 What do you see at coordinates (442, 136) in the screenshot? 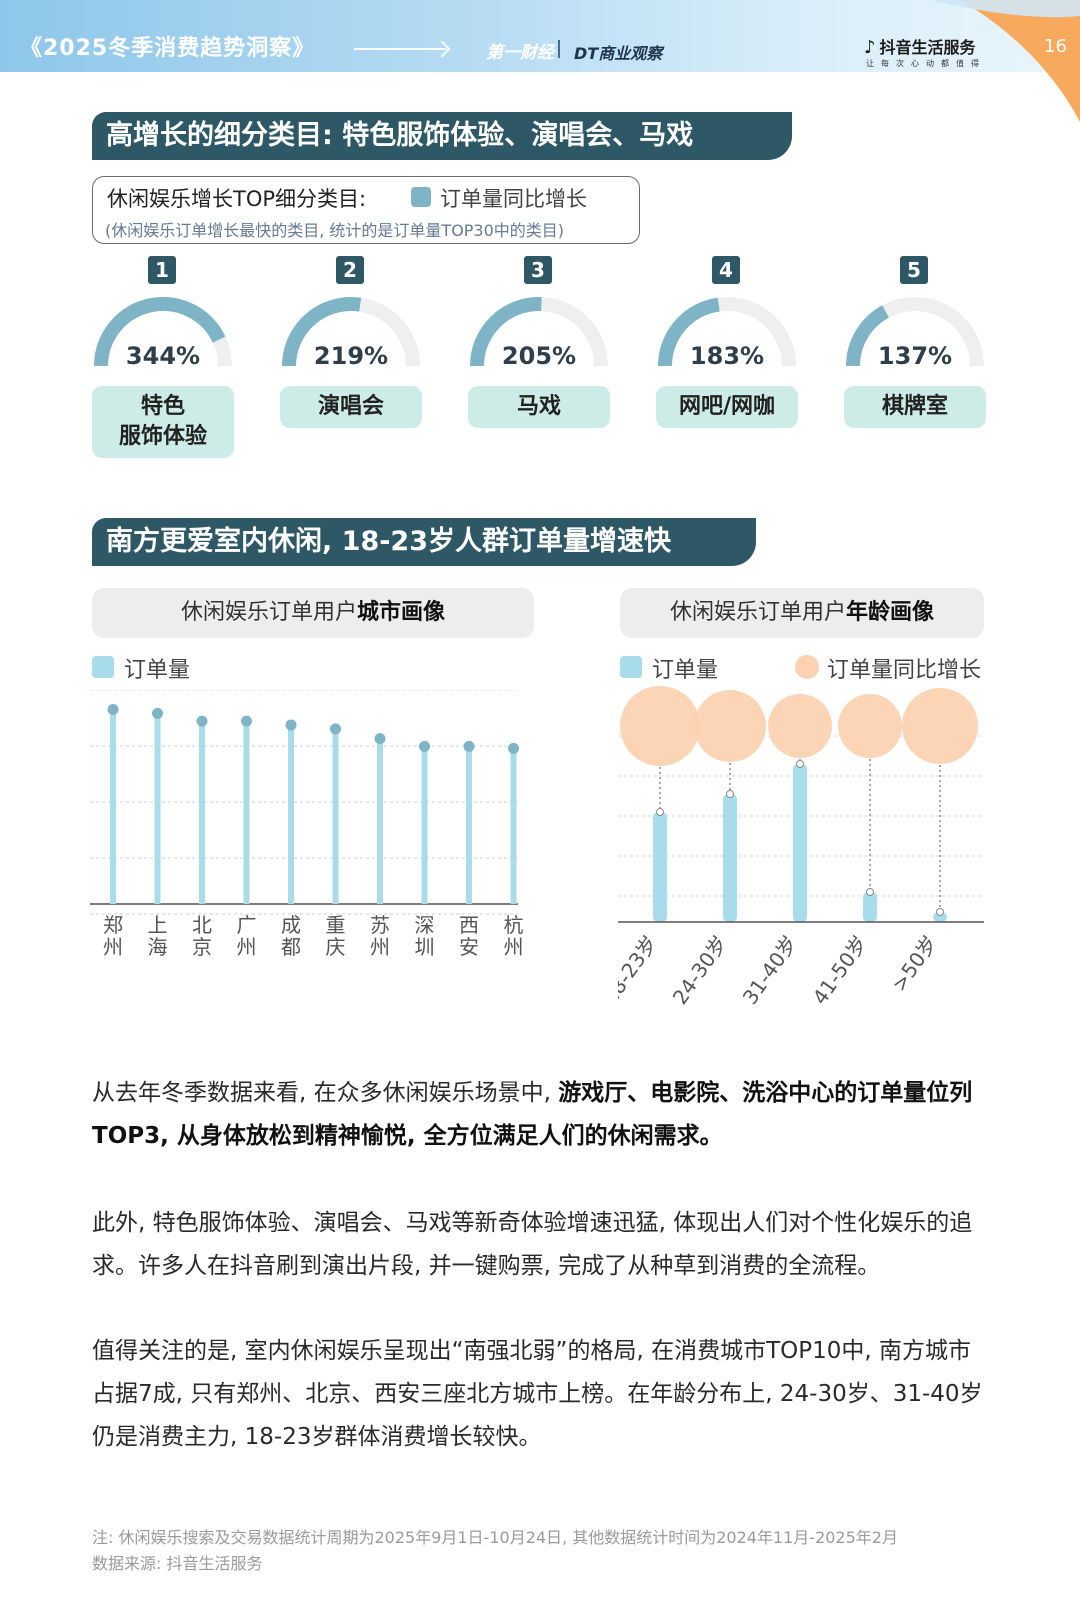
I see `section-banner-growth: 高增长的细分类目: 特色服饰体验、演唱会、马戏` at bounding box center [442, 136].